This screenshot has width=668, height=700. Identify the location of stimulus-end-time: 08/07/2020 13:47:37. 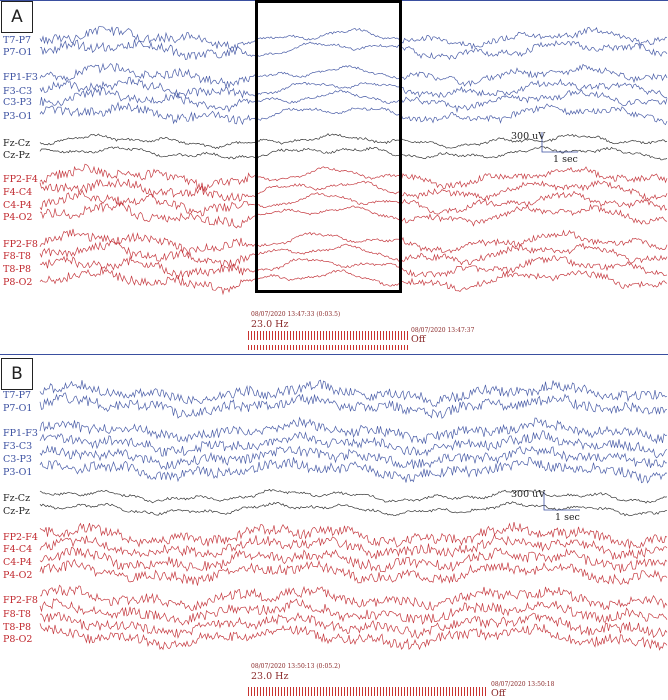
(443, 330).